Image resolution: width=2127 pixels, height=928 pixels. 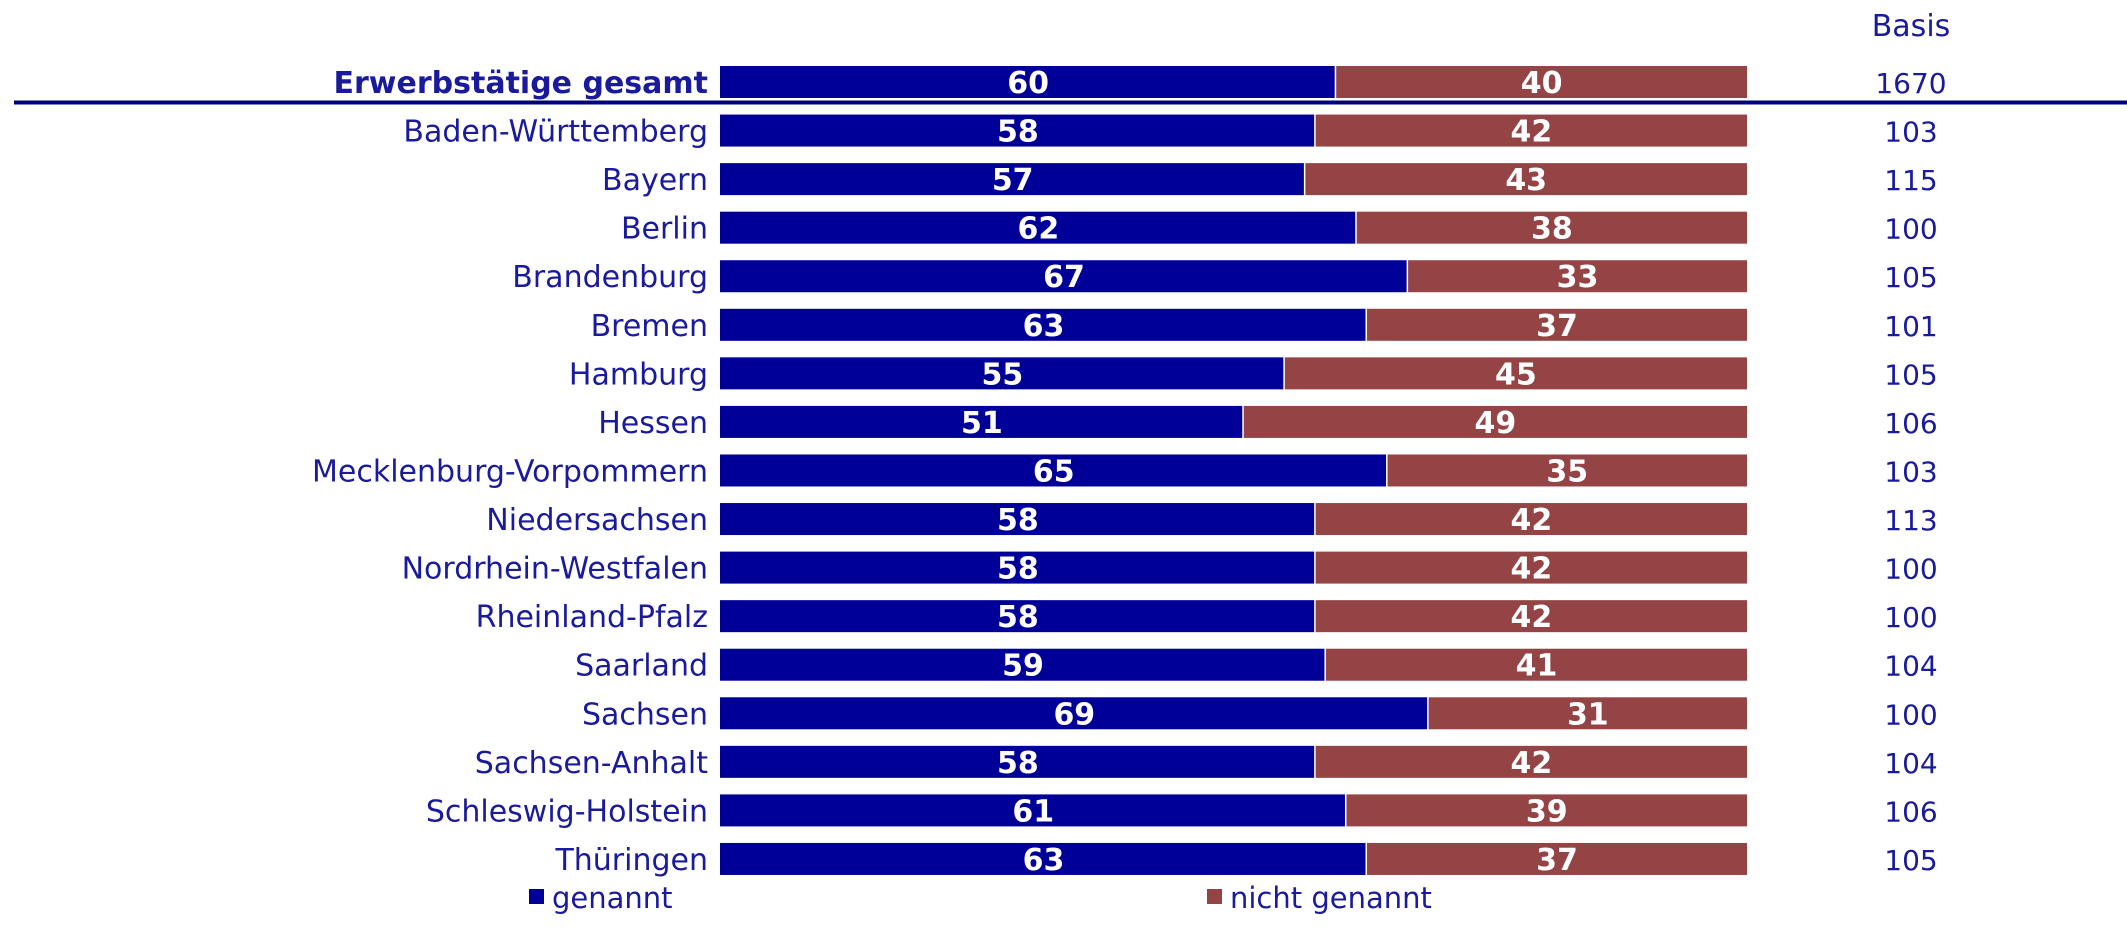 I want to click on category-label: Bremen, so click(x=649, y=326).